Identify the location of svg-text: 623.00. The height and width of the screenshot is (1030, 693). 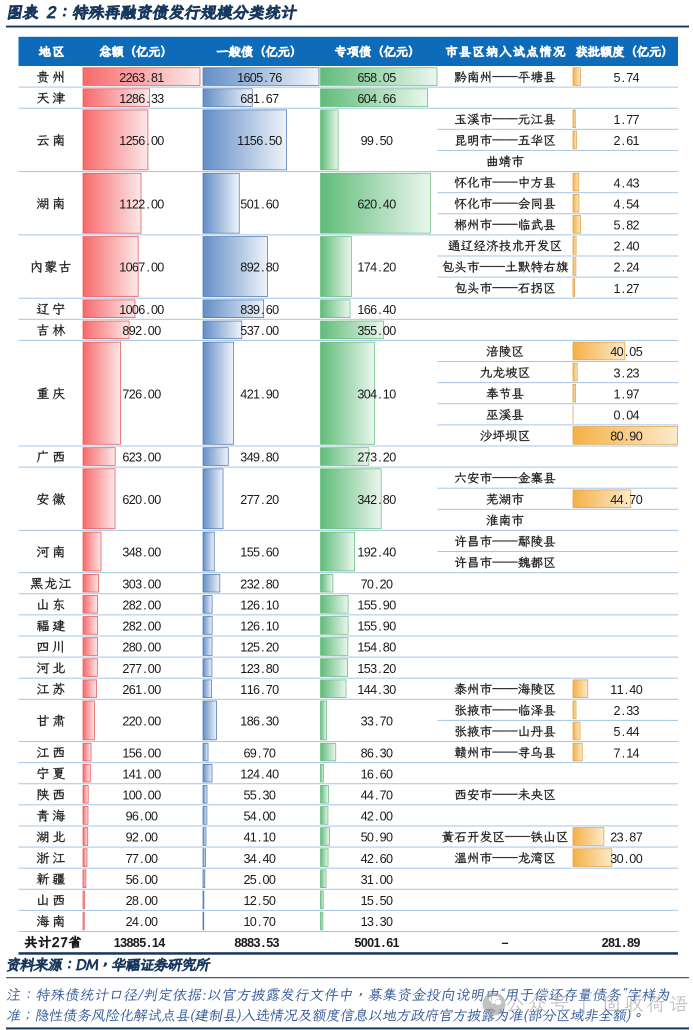
(141, 458).